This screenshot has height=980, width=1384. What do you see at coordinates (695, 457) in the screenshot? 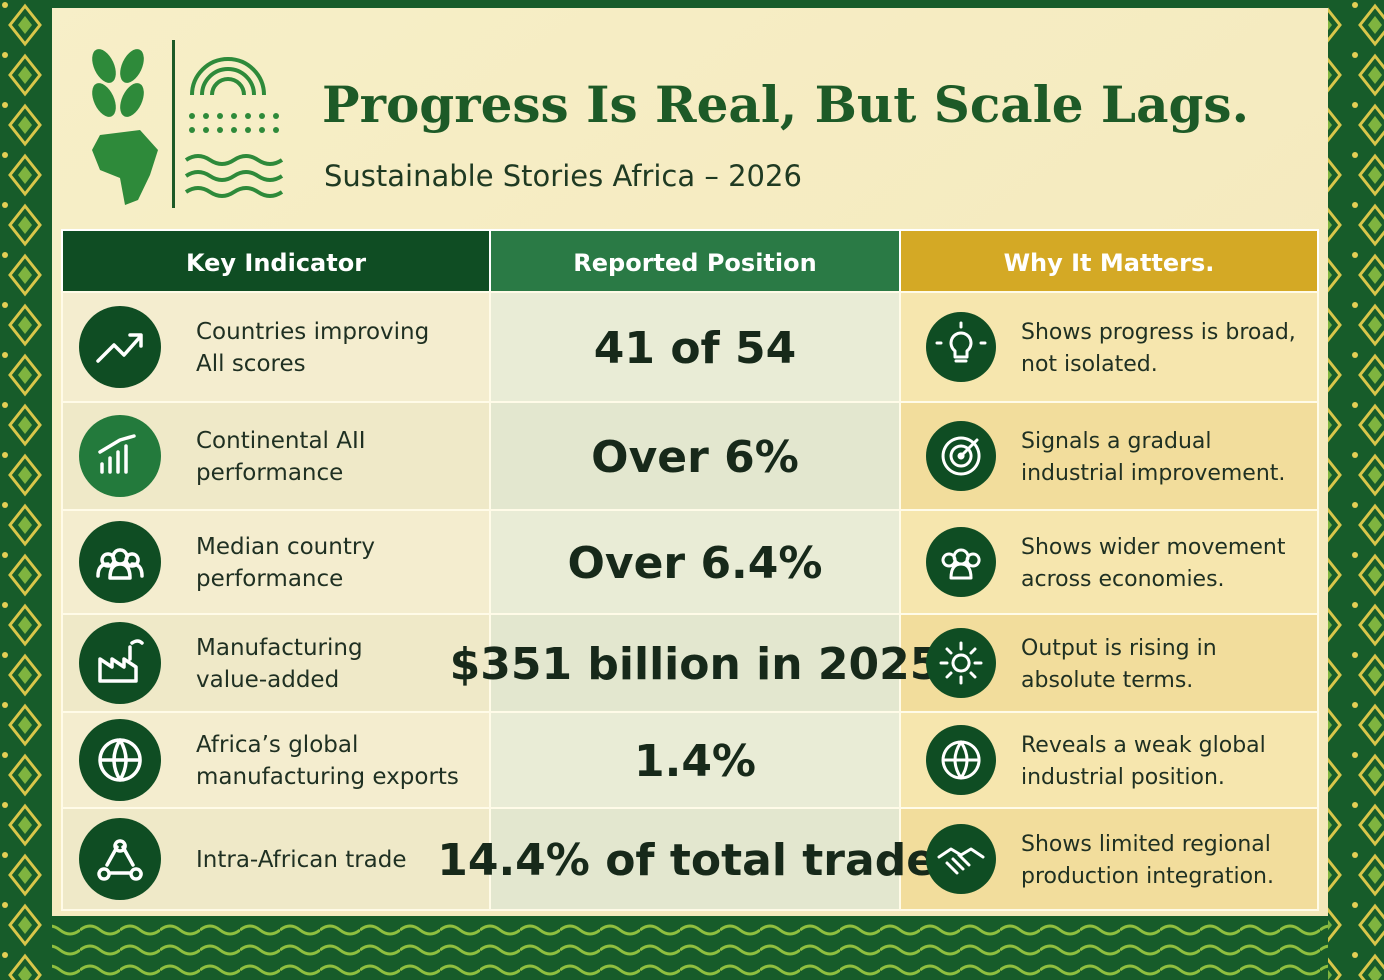
I see `reported-position: Over 6%` at bounding box center [695, 457].